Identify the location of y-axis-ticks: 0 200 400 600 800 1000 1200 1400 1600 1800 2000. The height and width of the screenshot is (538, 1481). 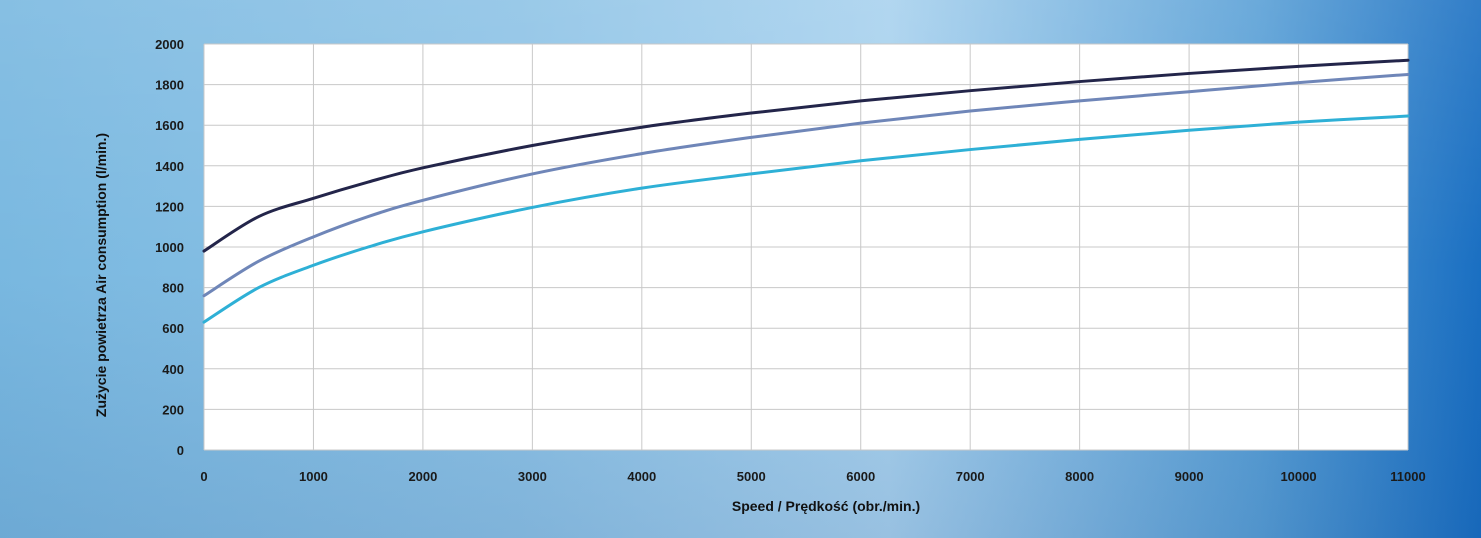
(169, 247).